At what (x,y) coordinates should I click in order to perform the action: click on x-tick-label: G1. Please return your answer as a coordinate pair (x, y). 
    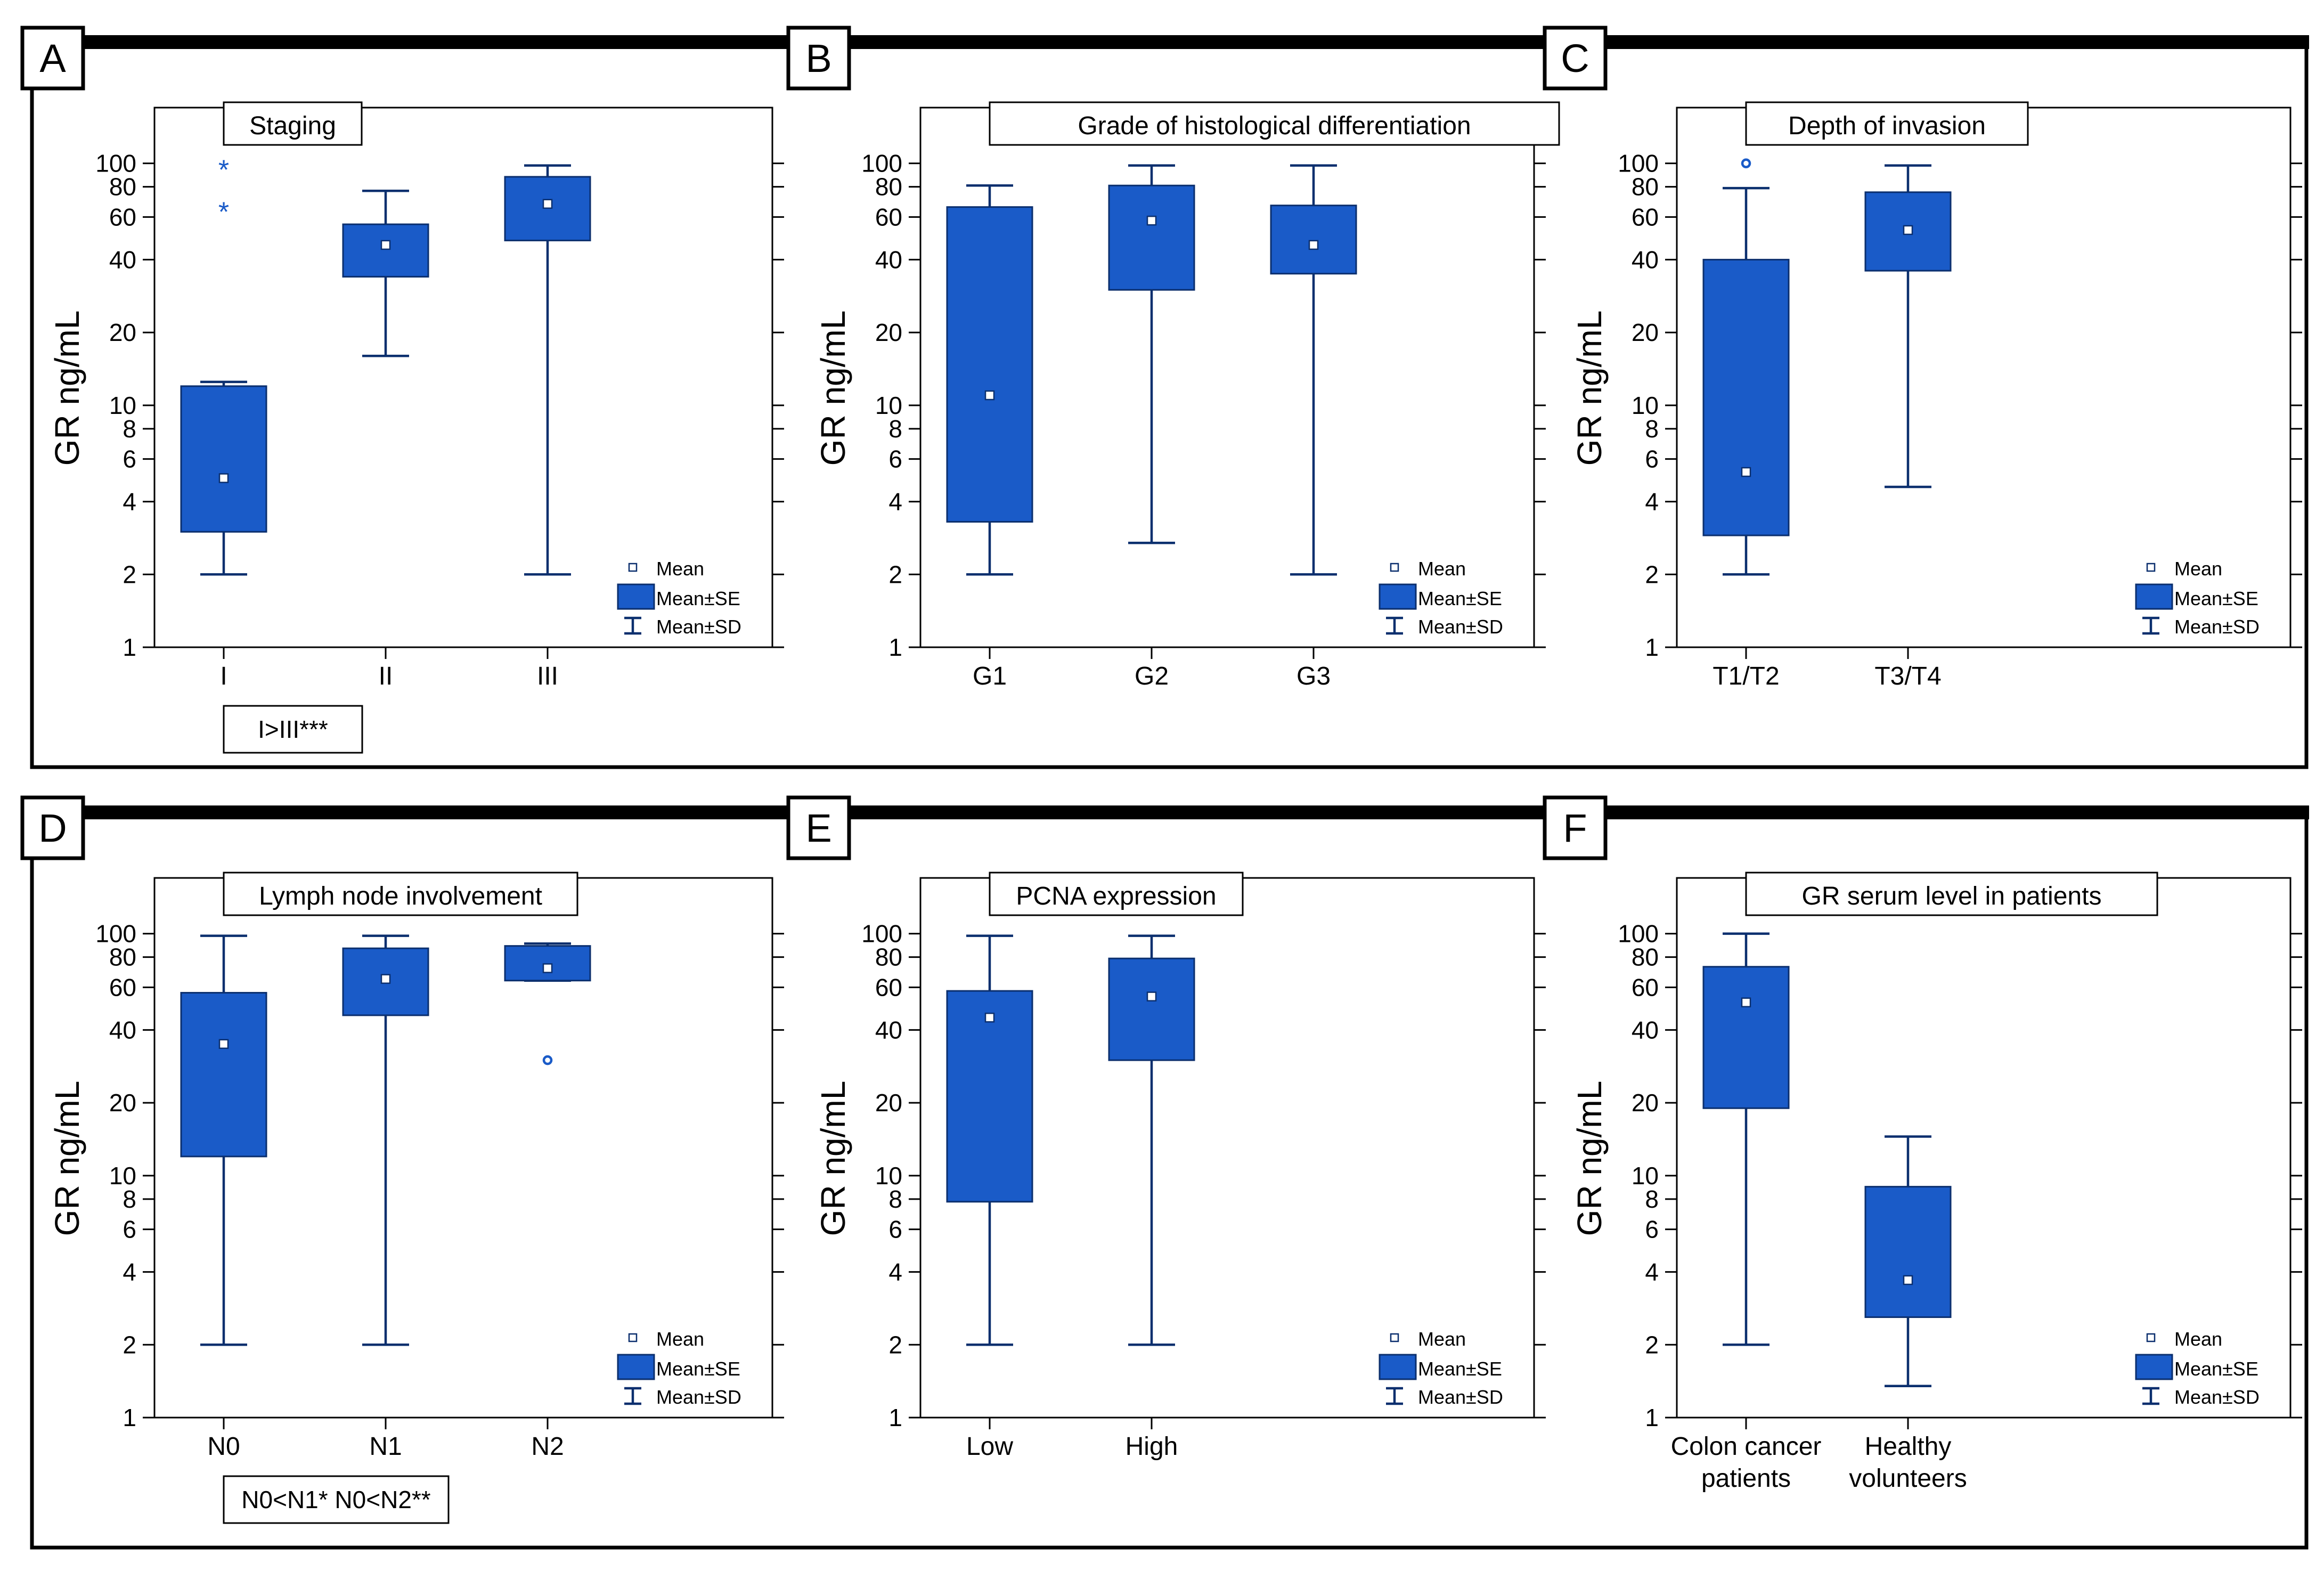
    Looking at the image, I should click on (990, 676).